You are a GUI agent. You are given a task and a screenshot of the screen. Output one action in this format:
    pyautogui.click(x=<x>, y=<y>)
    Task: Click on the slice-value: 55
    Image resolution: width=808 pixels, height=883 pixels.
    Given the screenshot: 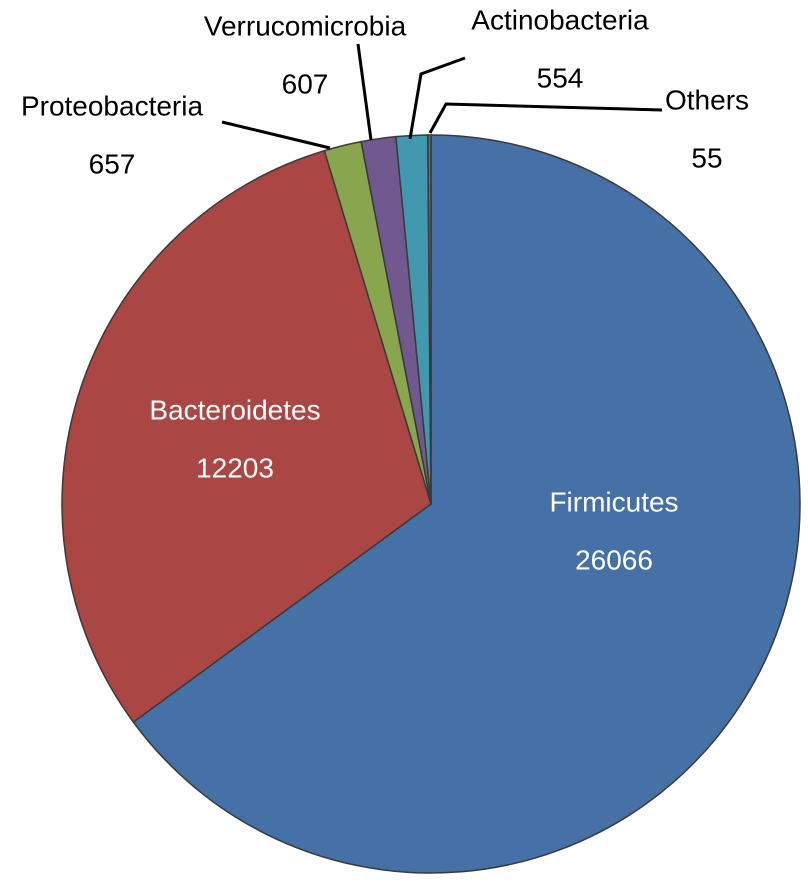 What is the action you would take?
    pyautogui.click(x=706, y=157)
    